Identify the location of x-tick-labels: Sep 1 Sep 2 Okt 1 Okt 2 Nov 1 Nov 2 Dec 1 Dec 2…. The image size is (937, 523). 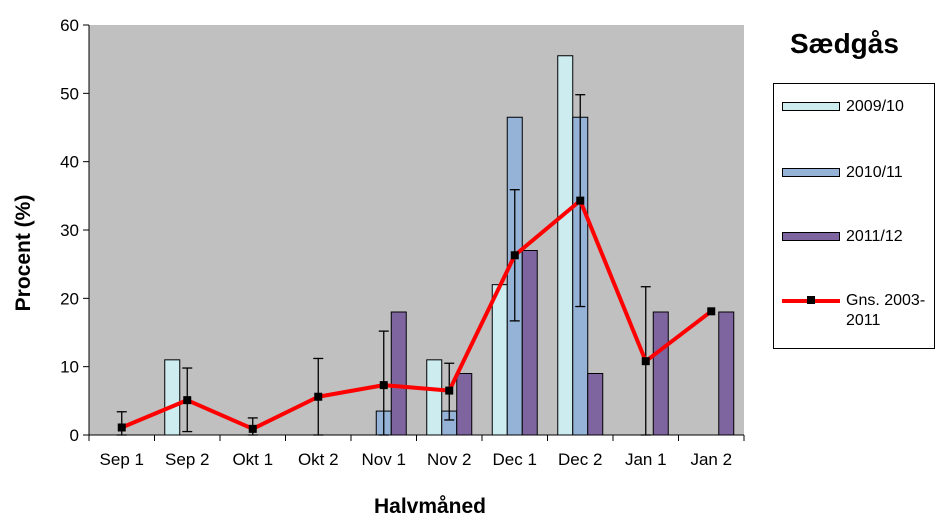
(416, 459).